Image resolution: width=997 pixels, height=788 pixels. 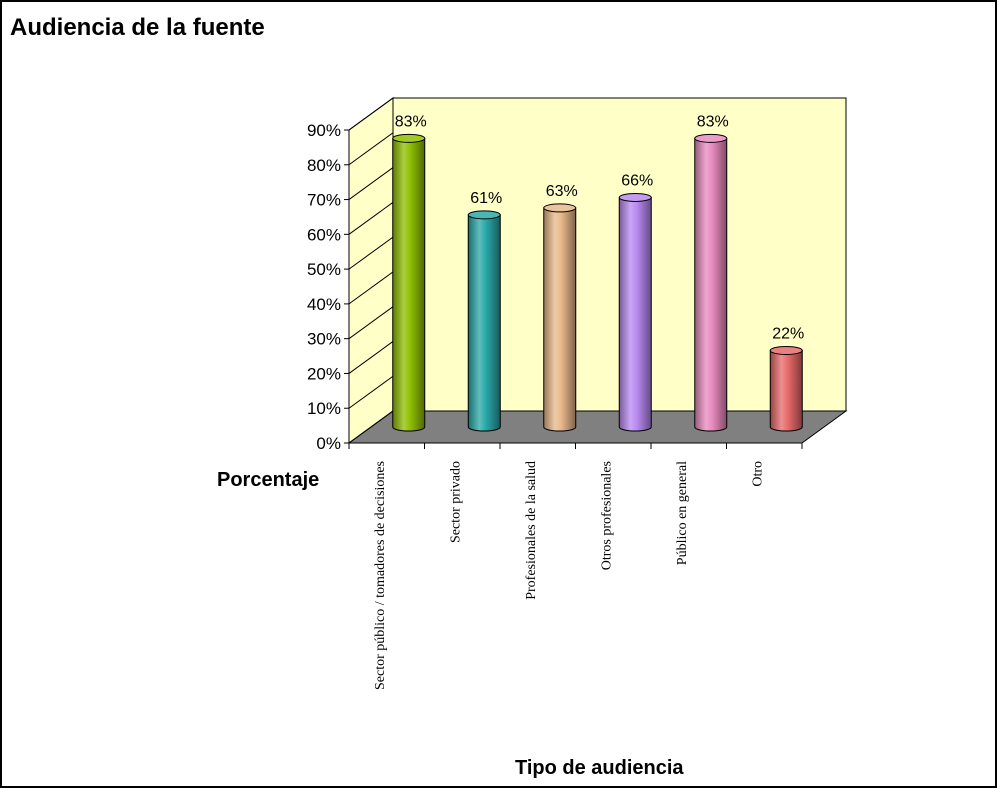 What do you see at coordinates (606, 515) in the screenshot?
I see `x-tick-label: Otros profesionales` at bounding box center [606, 515].